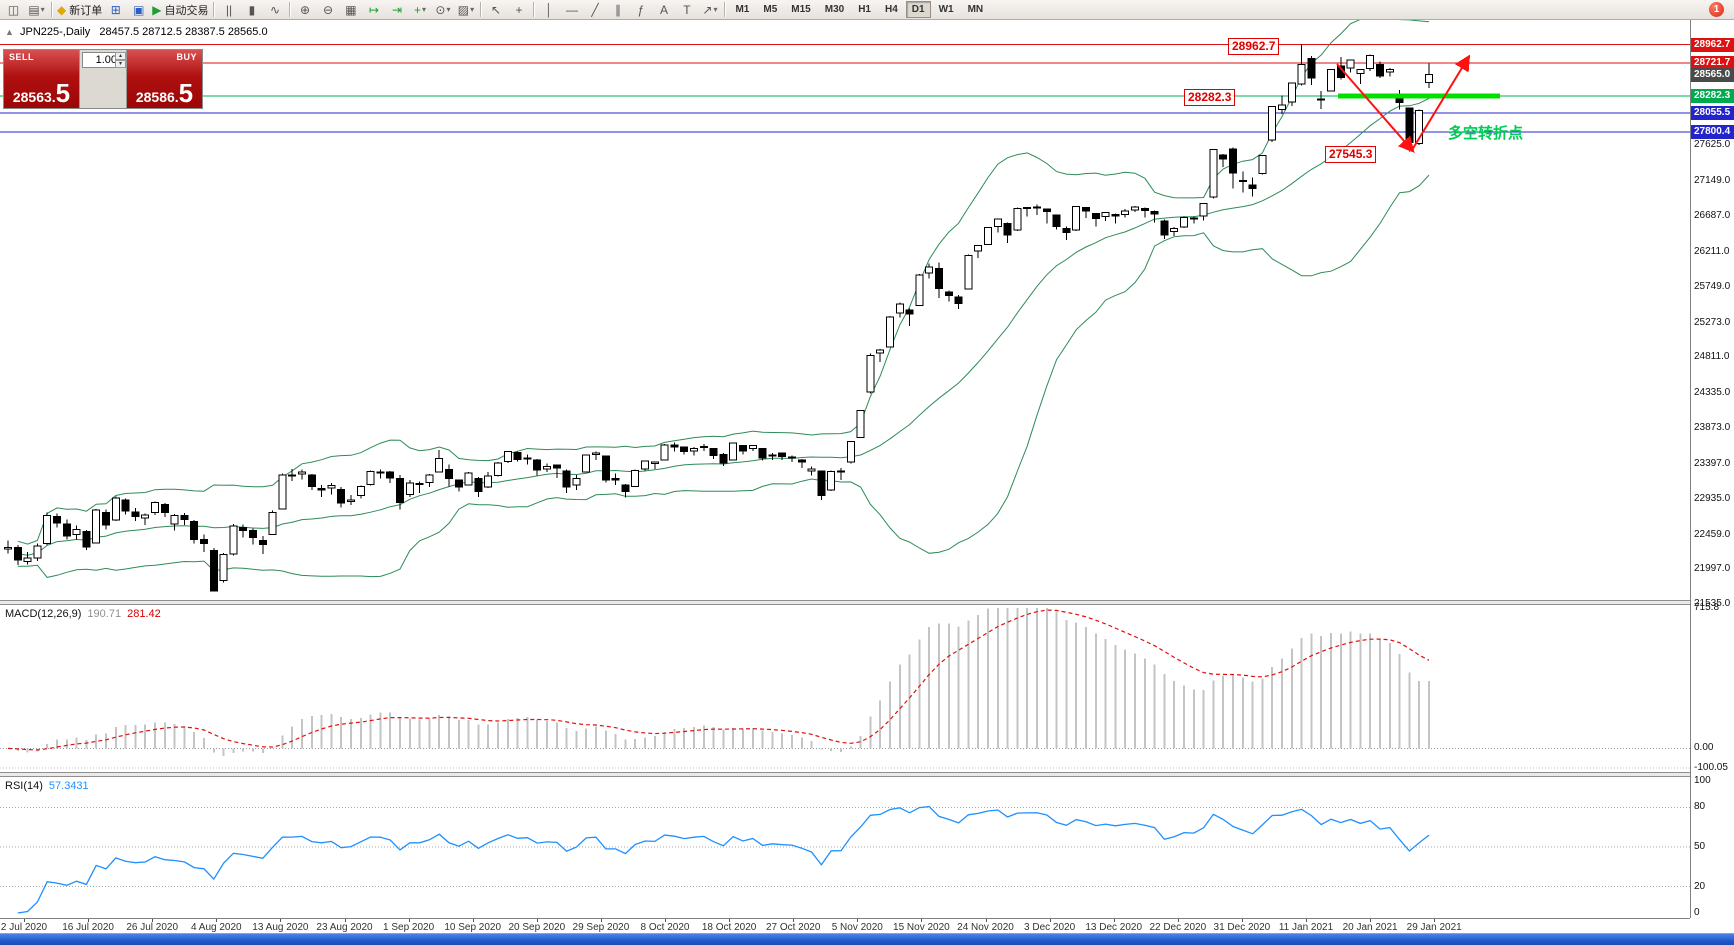 The height and width of the screenshot is (945, 1734). I want to click on collapse-panel-icon: ▲, so click(9, 32).